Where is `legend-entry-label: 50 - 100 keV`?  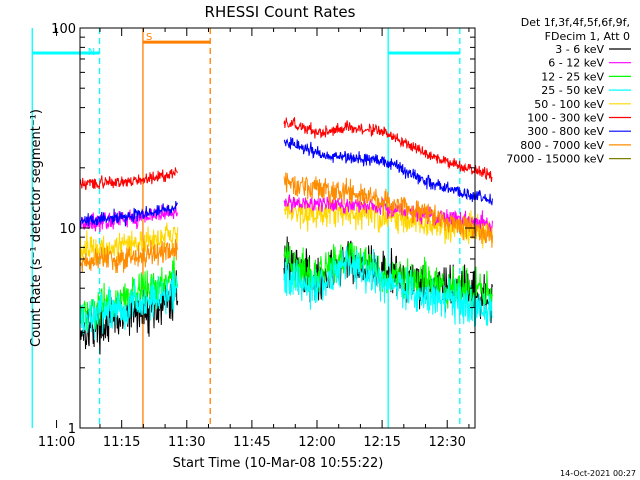
legend-entry-label: 50 - 100 keV is located at coordinates (569, 104).